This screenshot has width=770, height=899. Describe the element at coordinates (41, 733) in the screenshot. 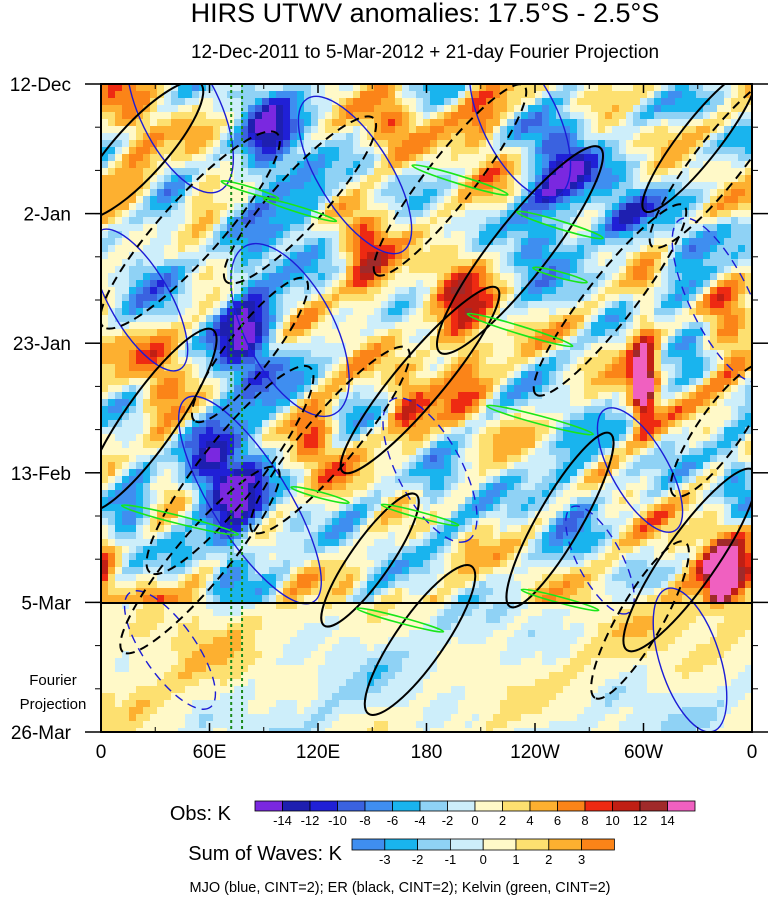

I see `y-tick-label-5: 26-Mar` at that location.